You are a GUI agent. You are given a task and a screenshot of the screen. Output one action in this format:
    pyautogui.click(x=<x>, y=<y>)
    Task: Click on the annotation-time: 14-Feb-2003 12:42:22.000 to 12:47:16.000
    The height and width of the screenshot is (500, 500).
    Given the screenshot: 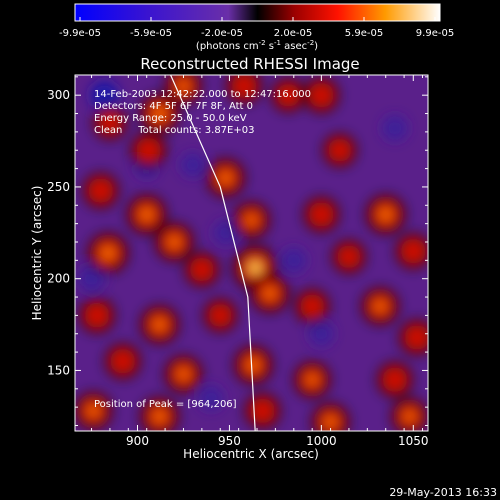 What is the action you would take?
    pyautogui.click(x=202, y=94)
    